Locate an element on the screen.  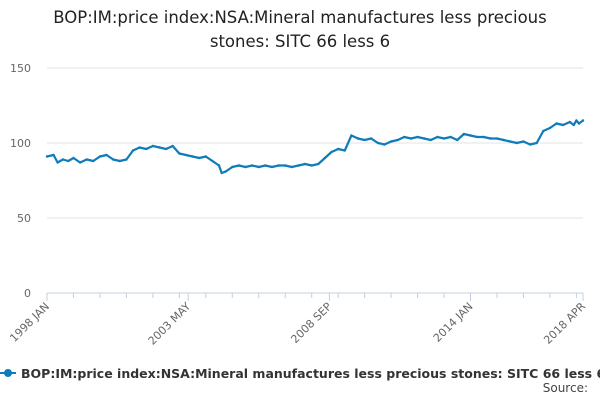
legend-dot is located at coordinates (8, 373).